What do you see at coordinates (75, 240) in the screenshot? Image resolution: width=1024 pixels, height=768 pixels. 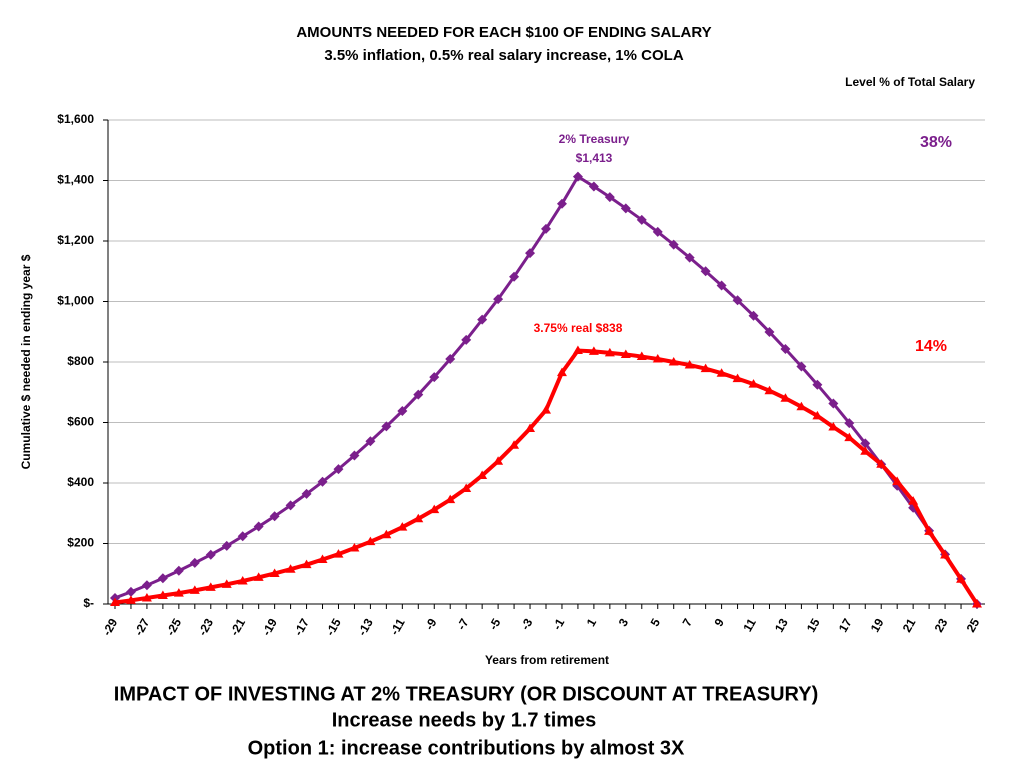 I see `y-tick-label: $1,200` at bounding box center [75, 240].